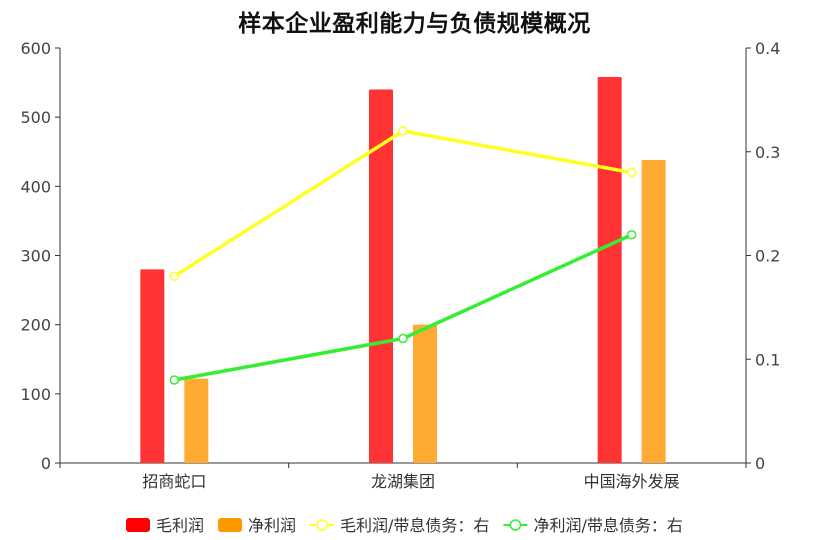  Describe the element at coordinates (174, 481) in the screenshot. I see `x-tick-label: 招商蛇口` at that location.